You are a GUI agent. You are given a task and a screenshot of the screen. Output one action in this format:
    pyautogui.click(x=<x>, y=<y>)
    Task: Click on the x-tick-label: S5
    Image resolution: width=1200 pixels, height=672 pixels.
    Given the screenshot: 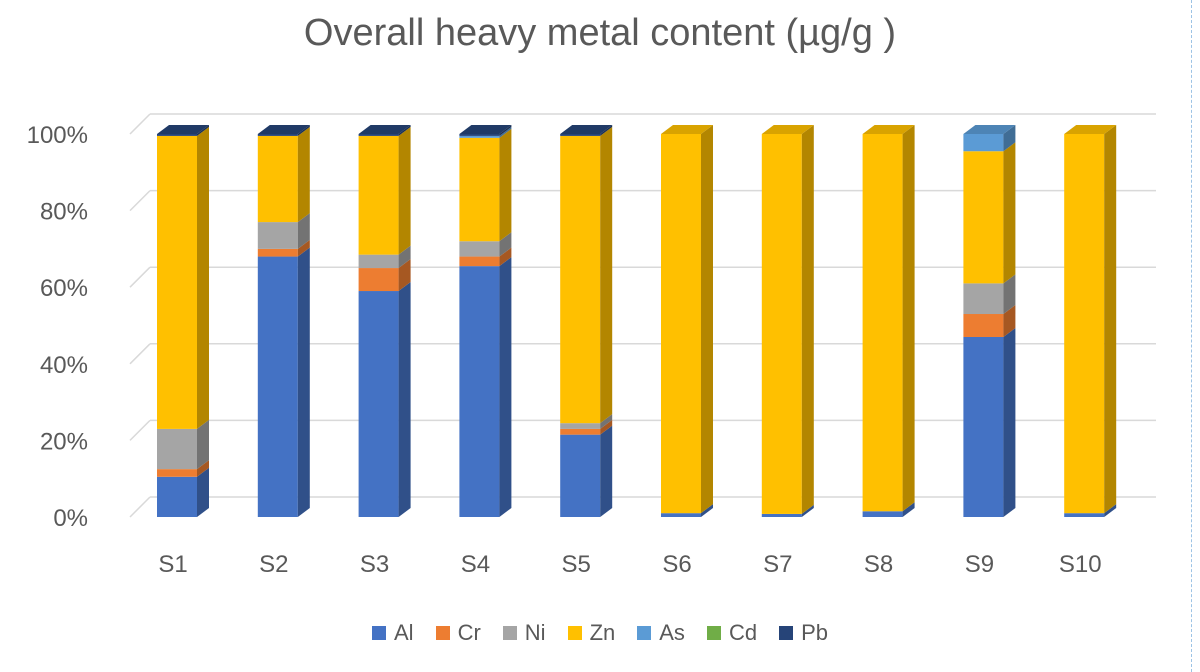 What is the action you would take?
    pyautogui.click(x=576, y=564)
    